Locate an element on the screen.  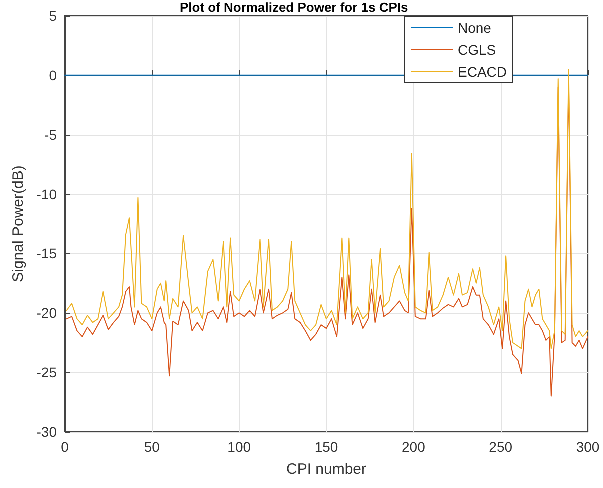
x-tick-label: 100 is located at coordinates (240, 447).